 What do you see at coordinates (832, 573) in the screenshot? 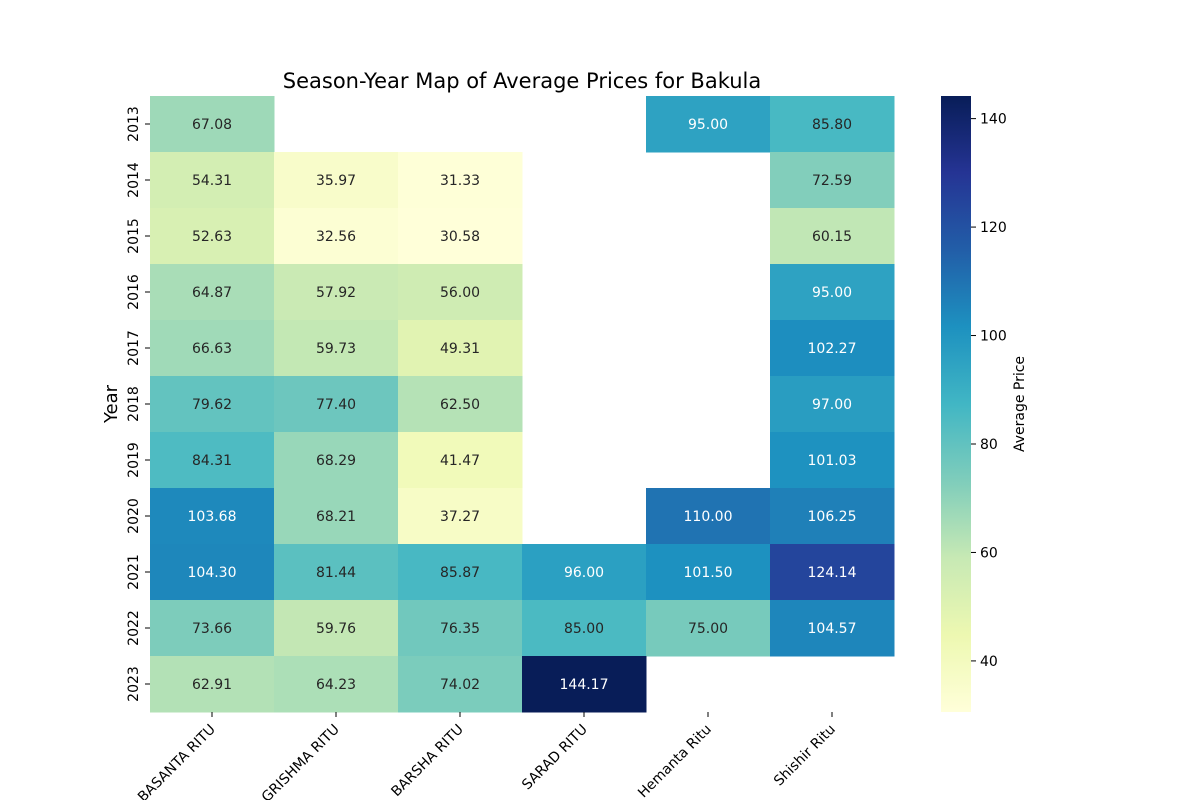
I see `cell-value-label: 124.14` at bounding box center [832, 573].